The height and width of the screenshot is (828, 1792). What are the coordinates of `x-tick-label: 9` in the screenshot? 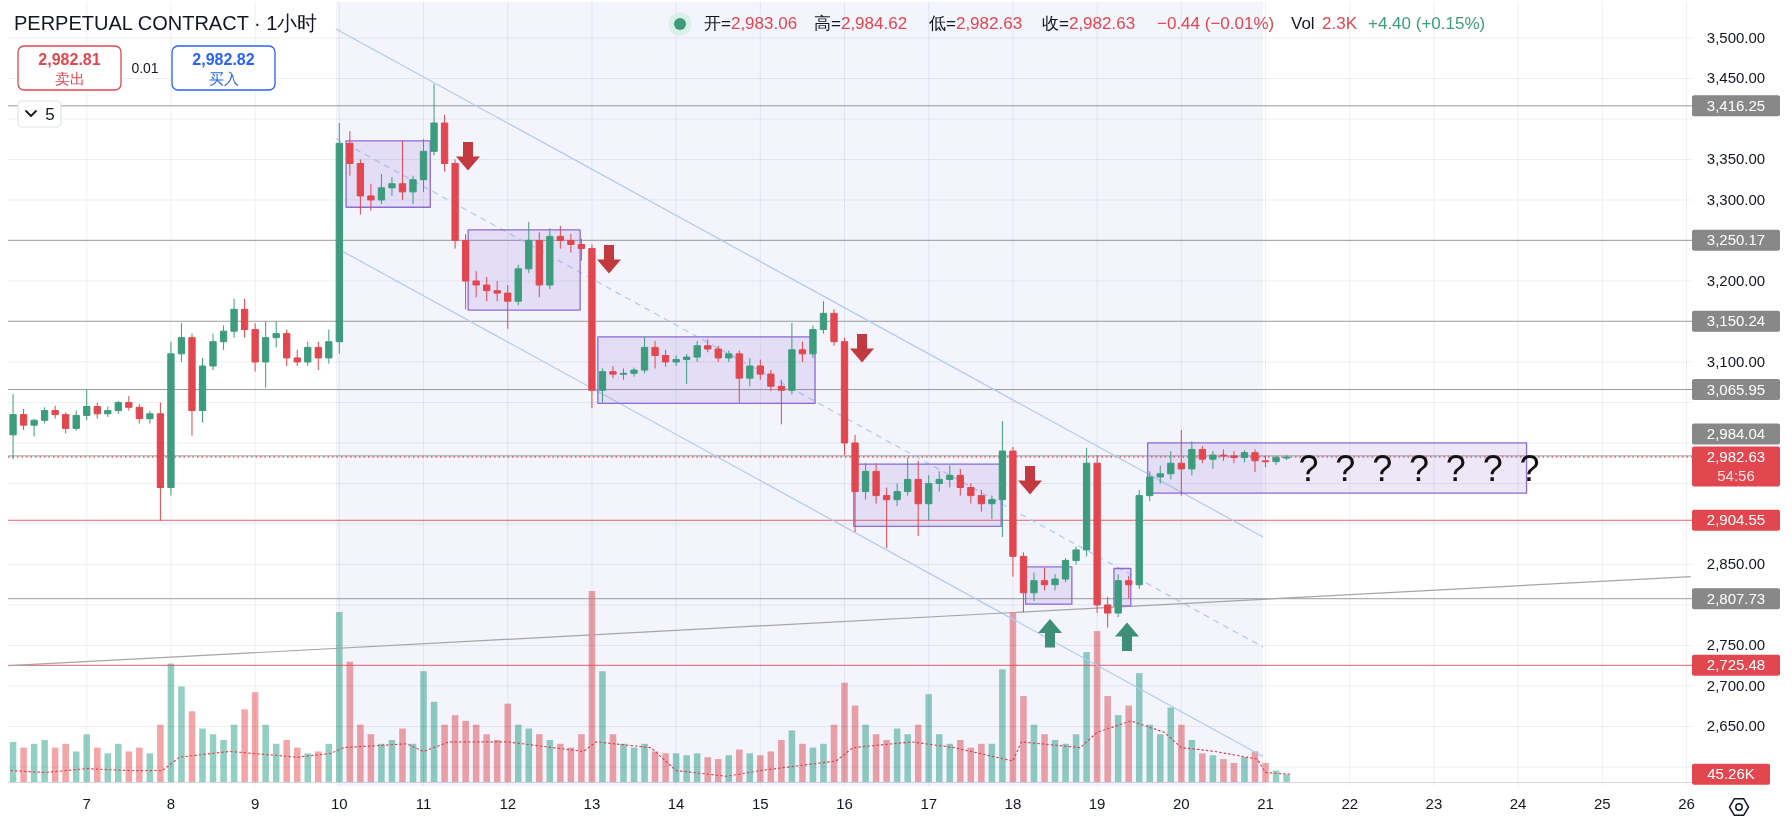 It's located at (255, 803).